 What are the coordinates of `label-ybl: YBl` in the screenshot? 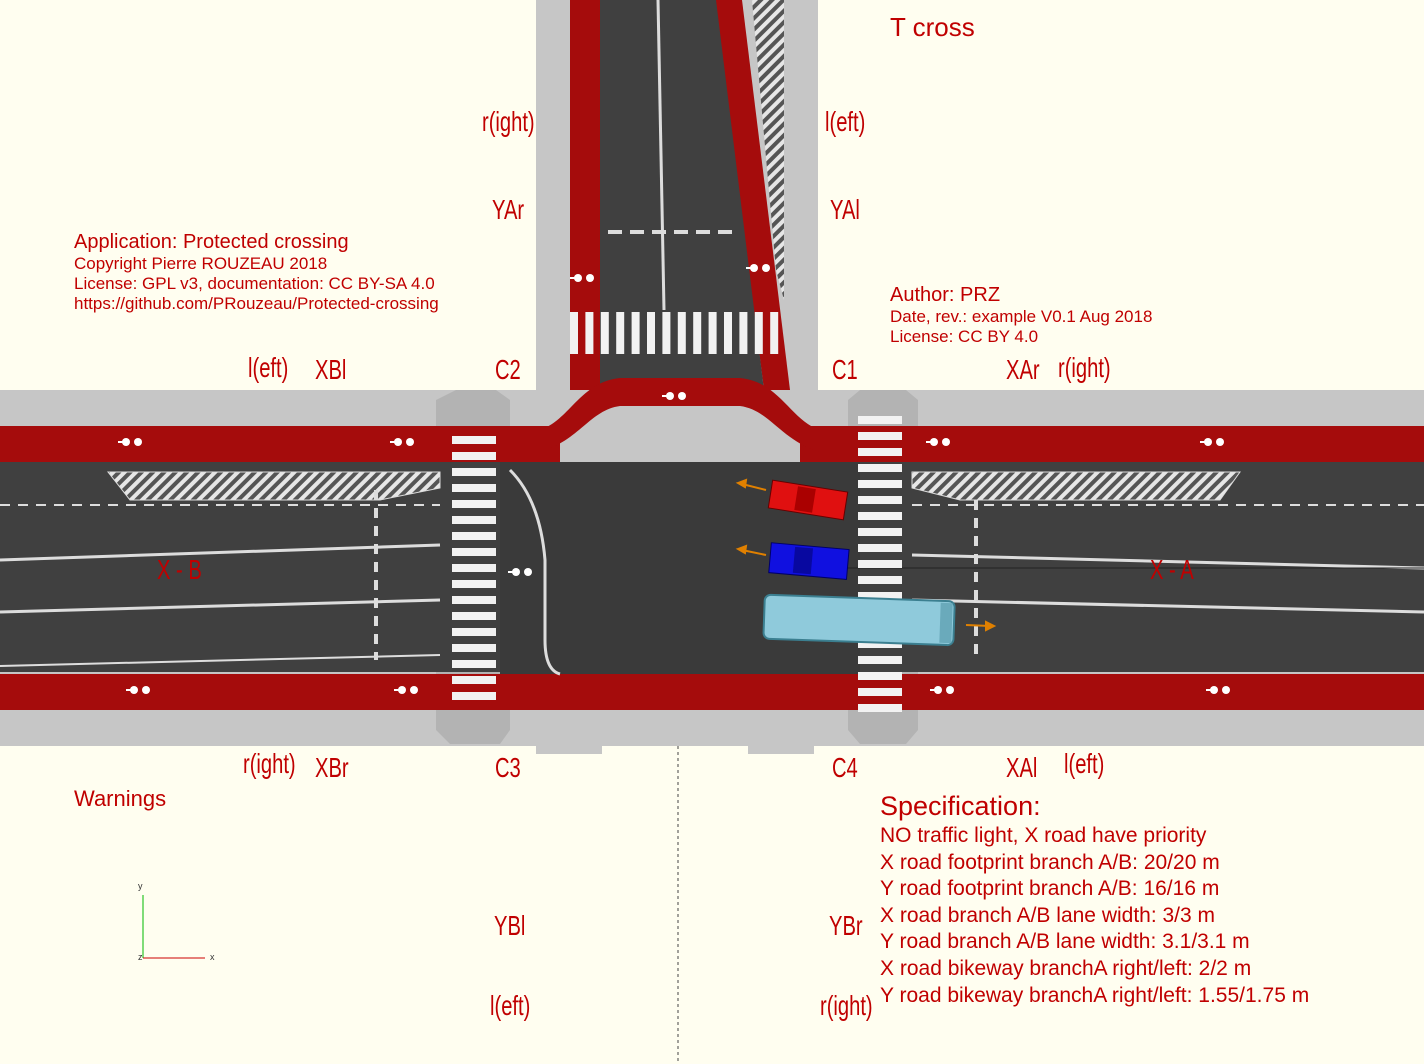 It's located at (510, 925).